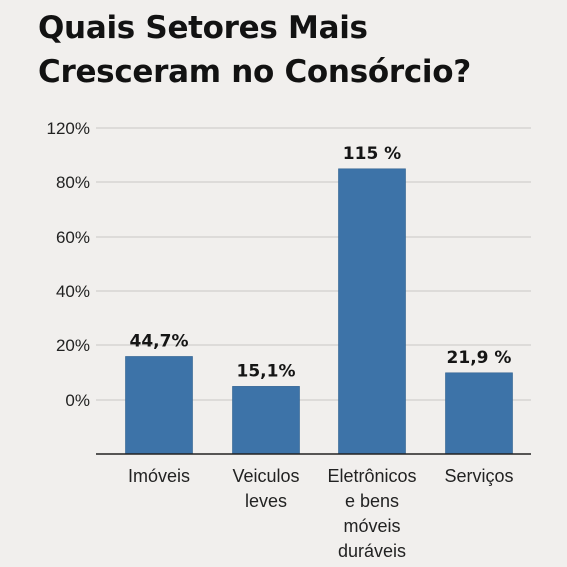 Image resolution: width=567 pixels, height=567 pixels. What do you see at coordinates (478, 476) in the screenshot?
I see `x-tick-label: Serviços` at bounding box center [478, 476].